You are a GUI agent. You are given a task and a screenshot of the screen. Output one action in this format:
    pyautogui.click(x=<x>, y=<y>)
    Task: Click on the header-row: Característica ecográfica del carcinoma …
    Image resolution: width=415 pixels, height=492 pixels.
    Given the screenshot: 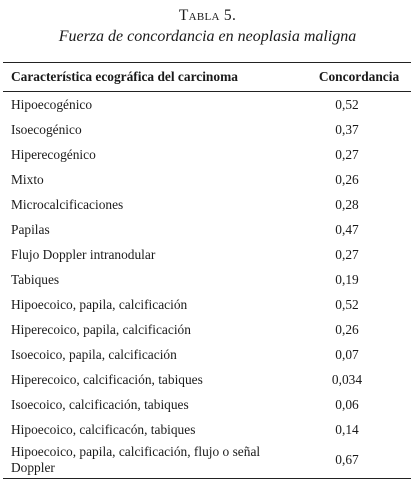 What is the action you would take?
    pyautogui.click(x=207, y=77)
    